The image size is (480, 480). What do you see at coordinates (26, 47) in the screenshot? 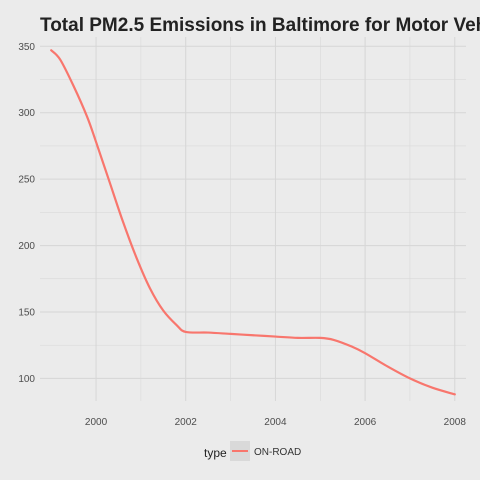
I see `y-tick-label: 350` at bounding box center [26, 47].